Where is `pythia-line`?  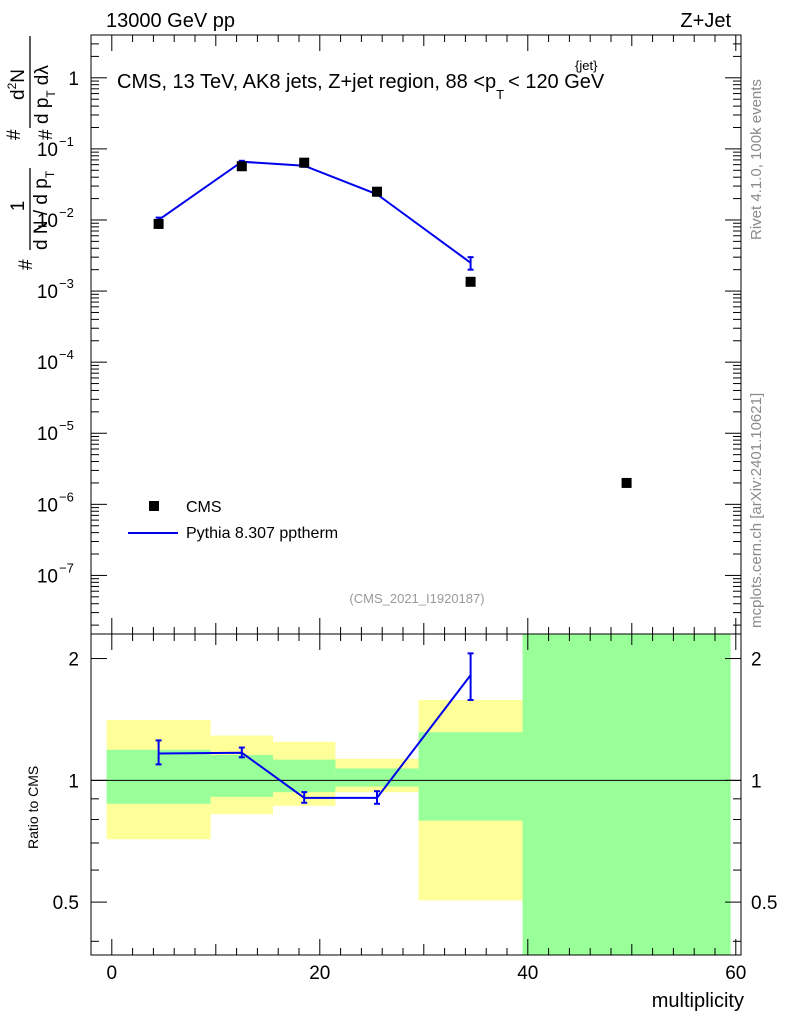 pythia-line is located at coordinates (315, 212).